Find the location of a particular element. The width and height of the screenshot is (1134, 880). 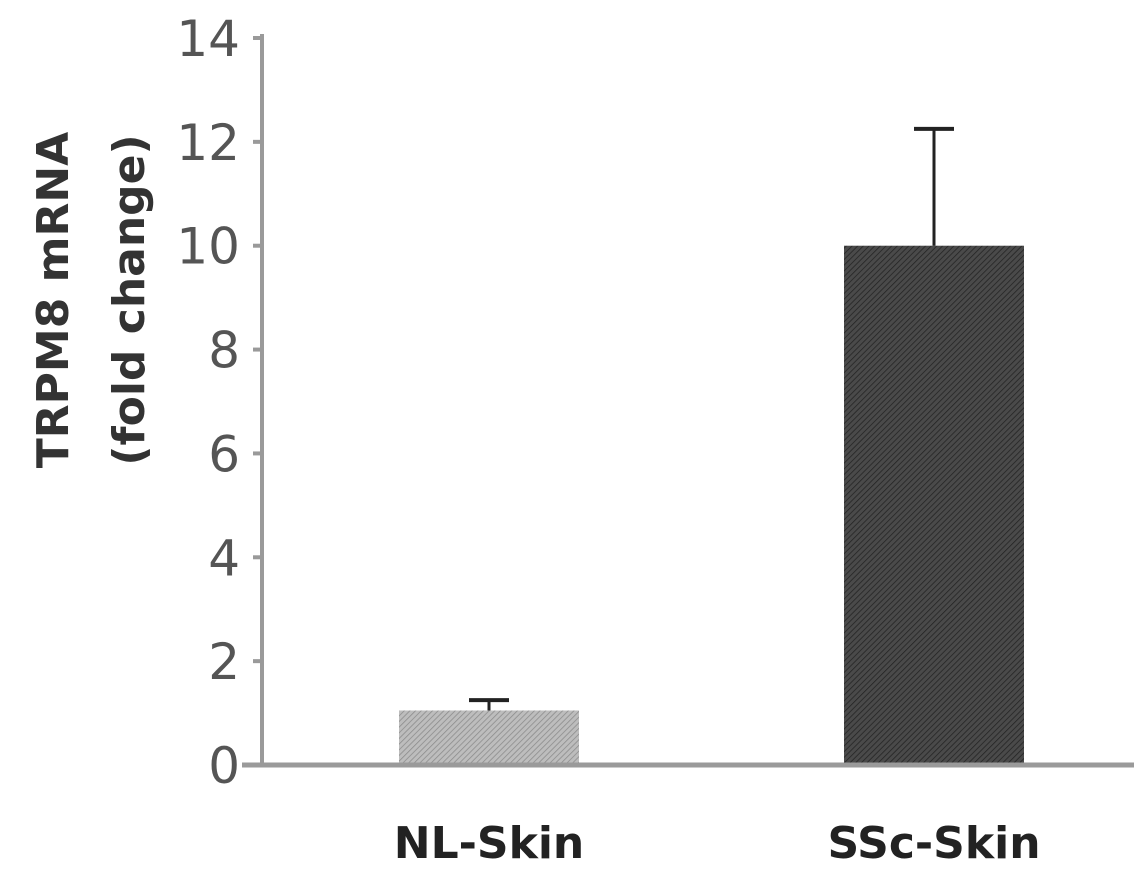

y-axis-title: TRPM8 mRNA (fold change) is located at coordinates (91, 300).